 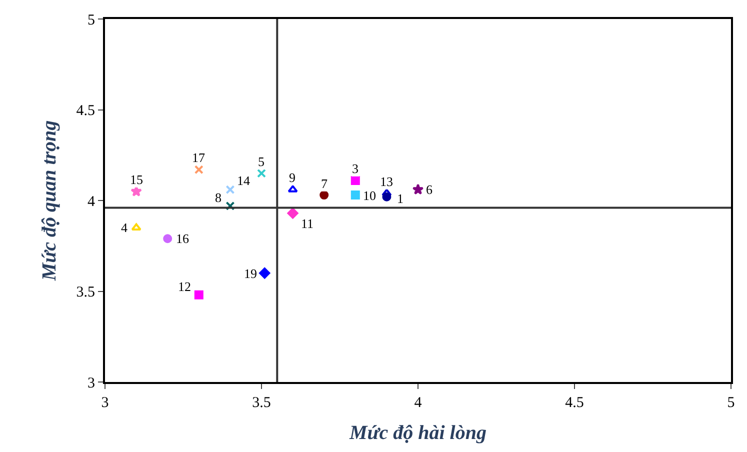 What do you see at coordinates (292, 177) in the screenshot?
I see `series-label: 9` at bounding box center [292, 177].